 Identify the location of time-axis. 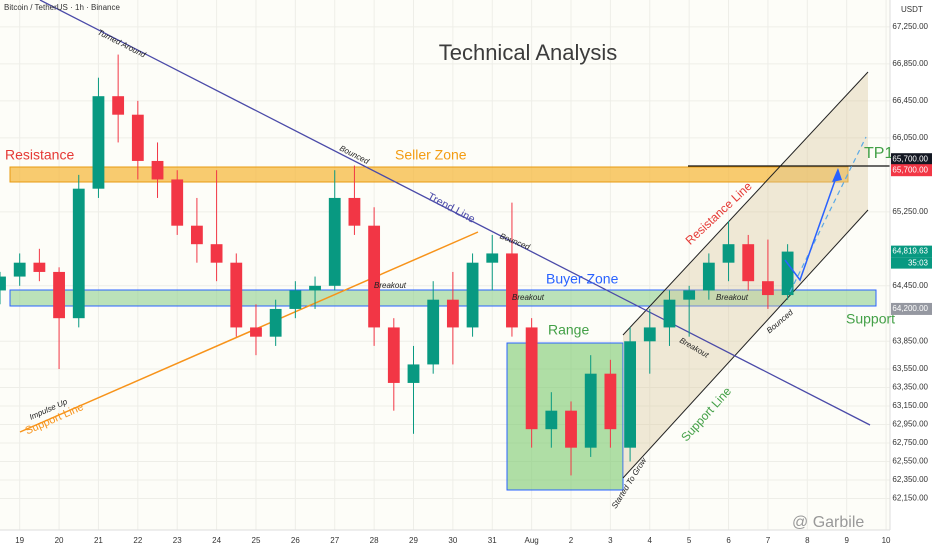
(445, 540).